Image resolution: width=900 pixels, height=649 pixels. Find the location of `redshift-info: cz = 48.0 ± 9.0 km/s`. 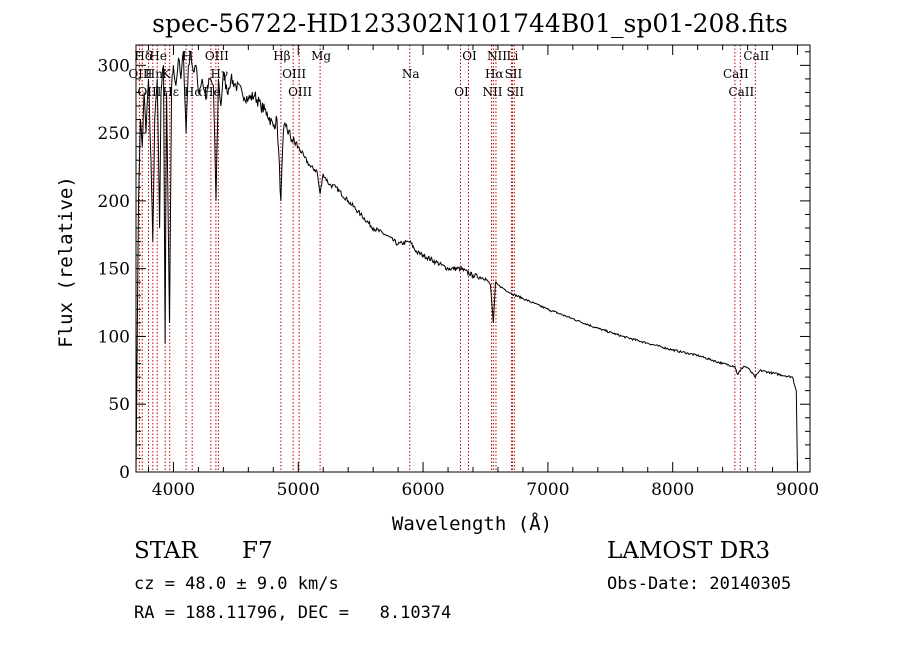

redshift-info: cz = 48.0 ± 9.0 km/s is located at coordinates (236, 584).